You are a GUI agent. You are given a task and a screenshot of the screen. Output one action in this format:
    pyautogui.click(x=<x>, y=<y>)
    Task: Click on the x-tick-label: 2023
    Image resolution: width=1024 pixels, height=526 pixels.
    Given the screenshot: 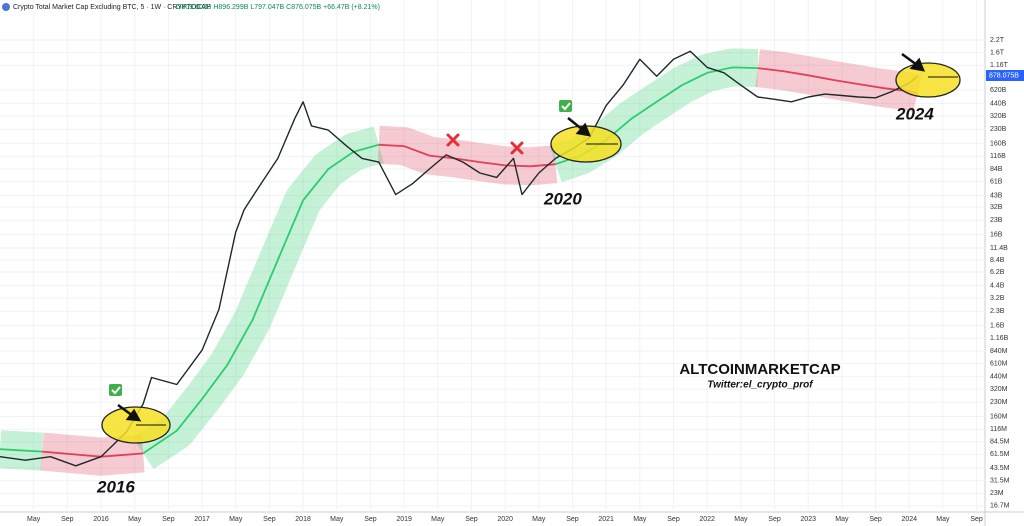 What is the action you would take?
    pyautogui.click(x=808, y=519)
    